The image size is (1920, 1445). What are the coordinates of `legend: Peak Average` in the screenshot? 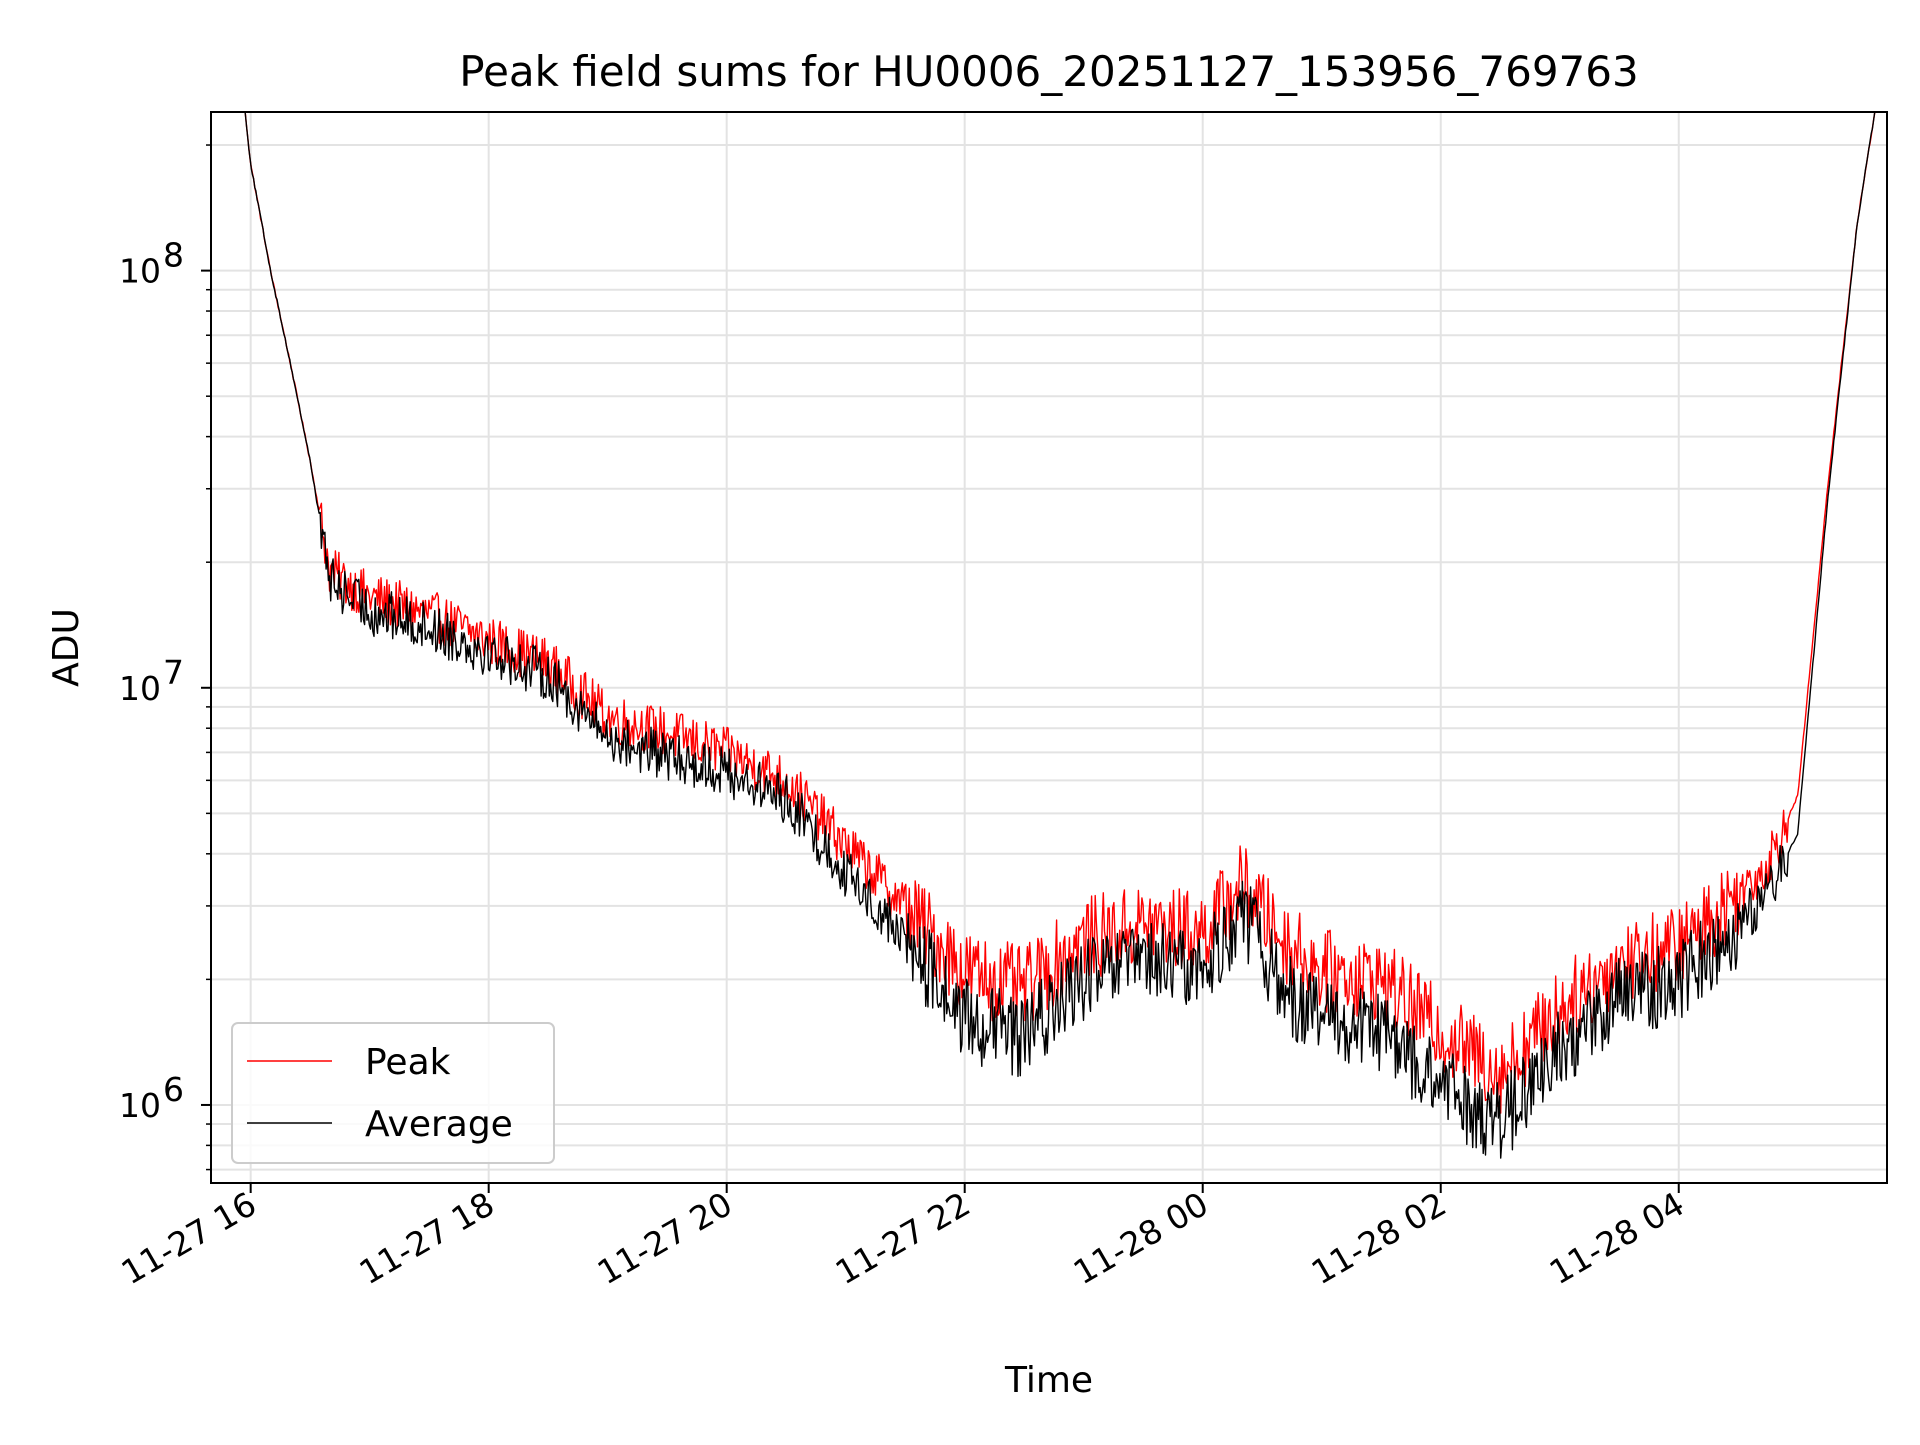 It's located at (393, 1093).